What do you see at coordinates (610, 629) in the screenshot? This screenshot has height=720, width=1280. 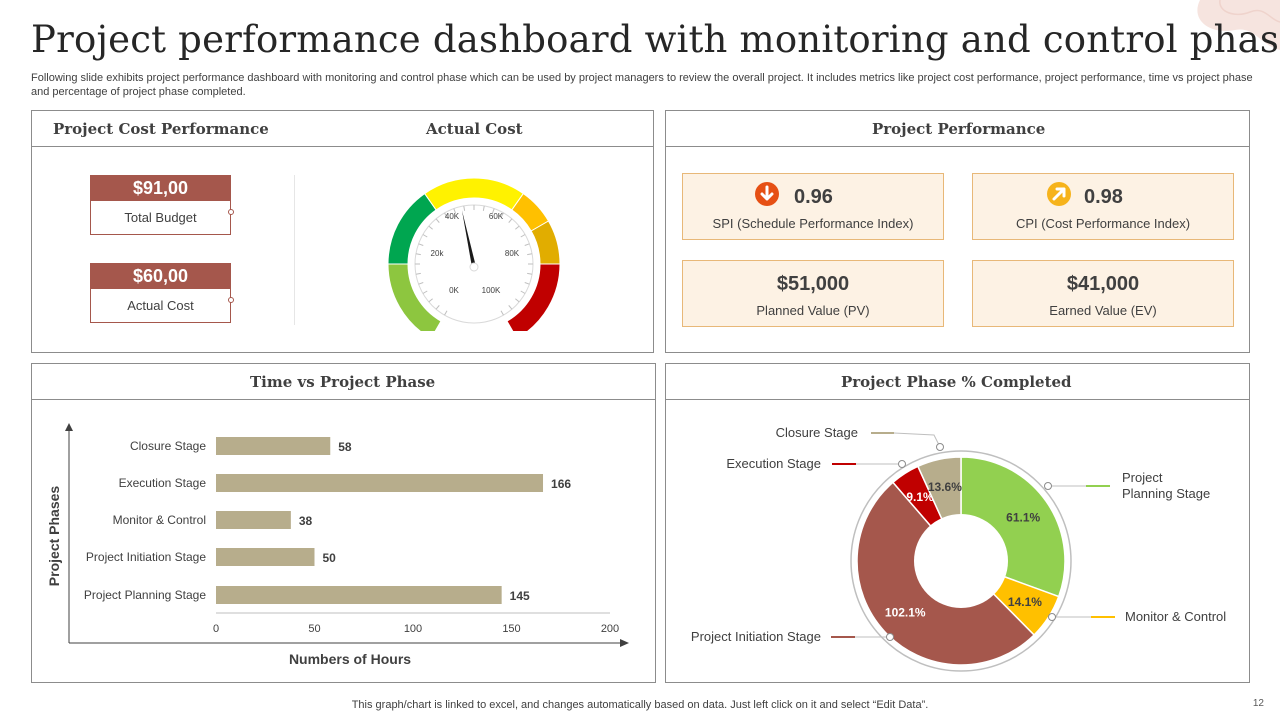 I see `x-tick-label: 200` at bounding box center [610, 629].